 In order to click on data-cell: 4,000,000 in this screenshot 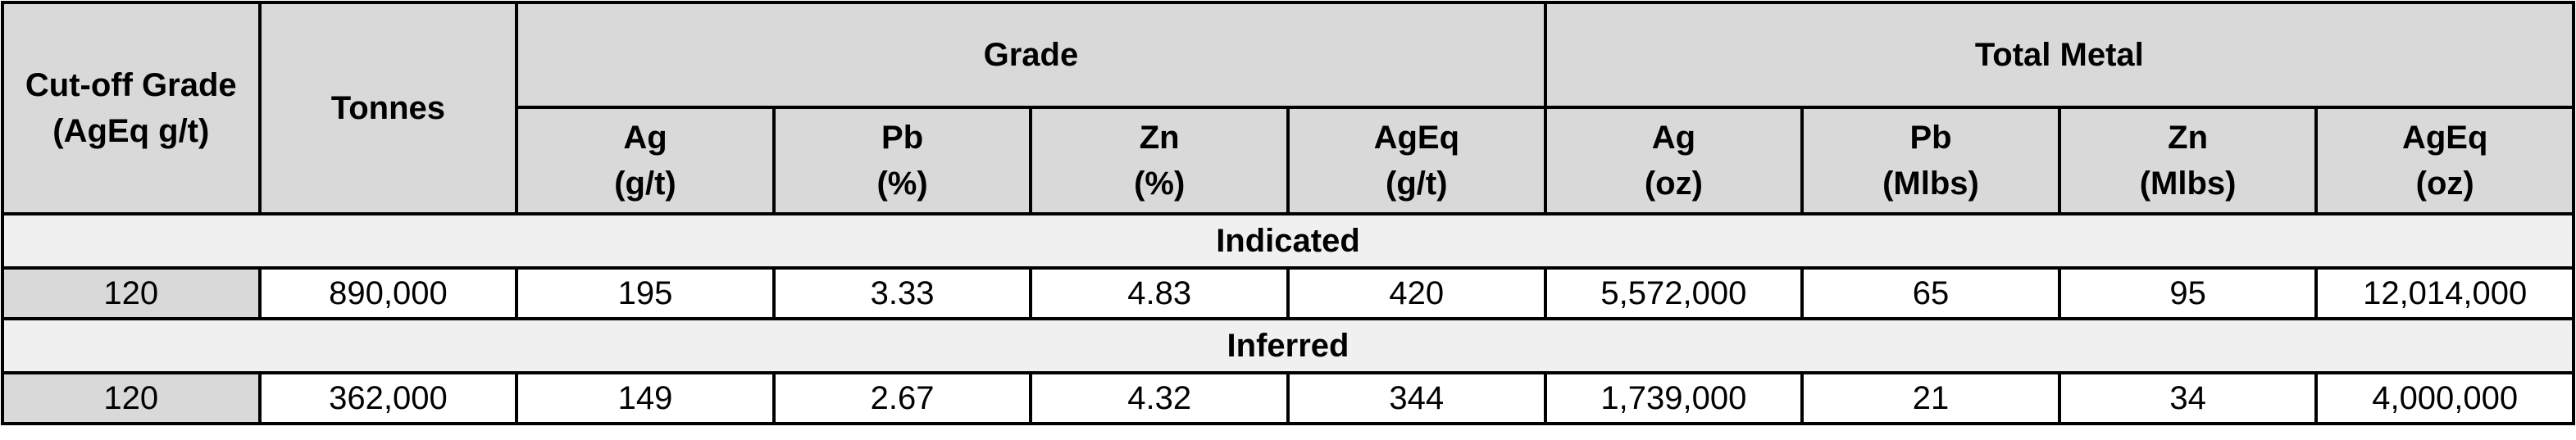, I will do `click(2445, 398)`.